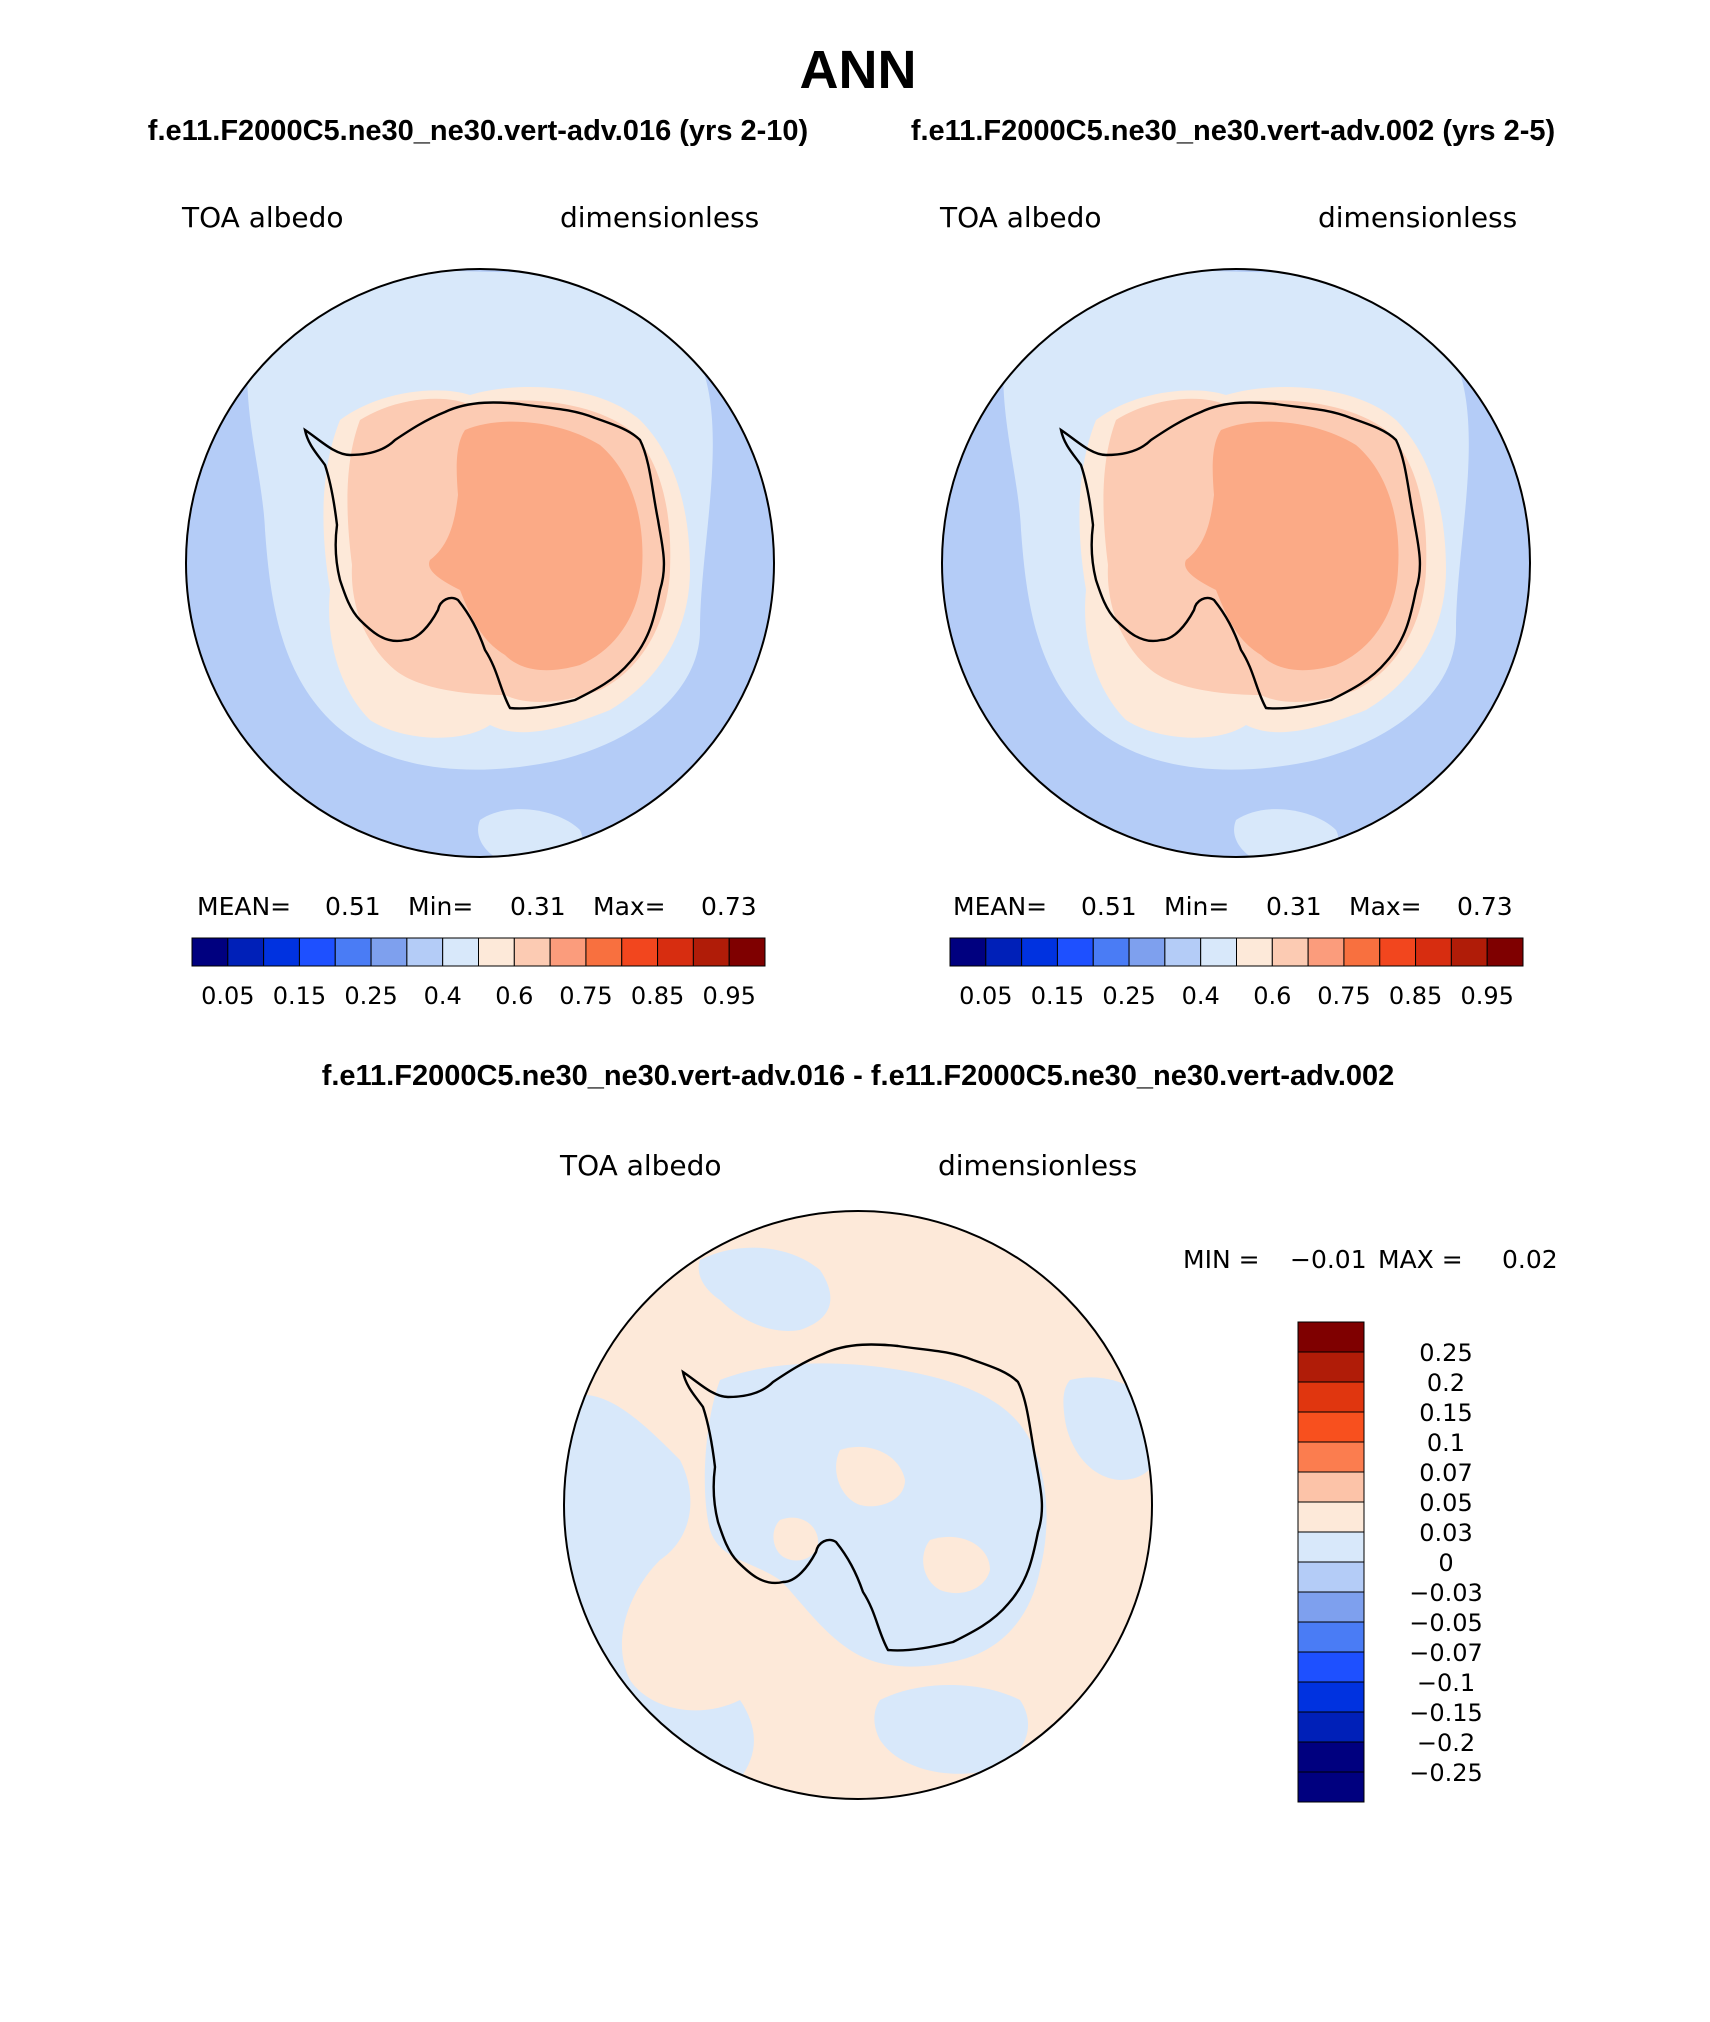  Describe the element at coordinates (1417, 217) in the screenshot. I see `panel2-units-label: dimensionless` at that location.